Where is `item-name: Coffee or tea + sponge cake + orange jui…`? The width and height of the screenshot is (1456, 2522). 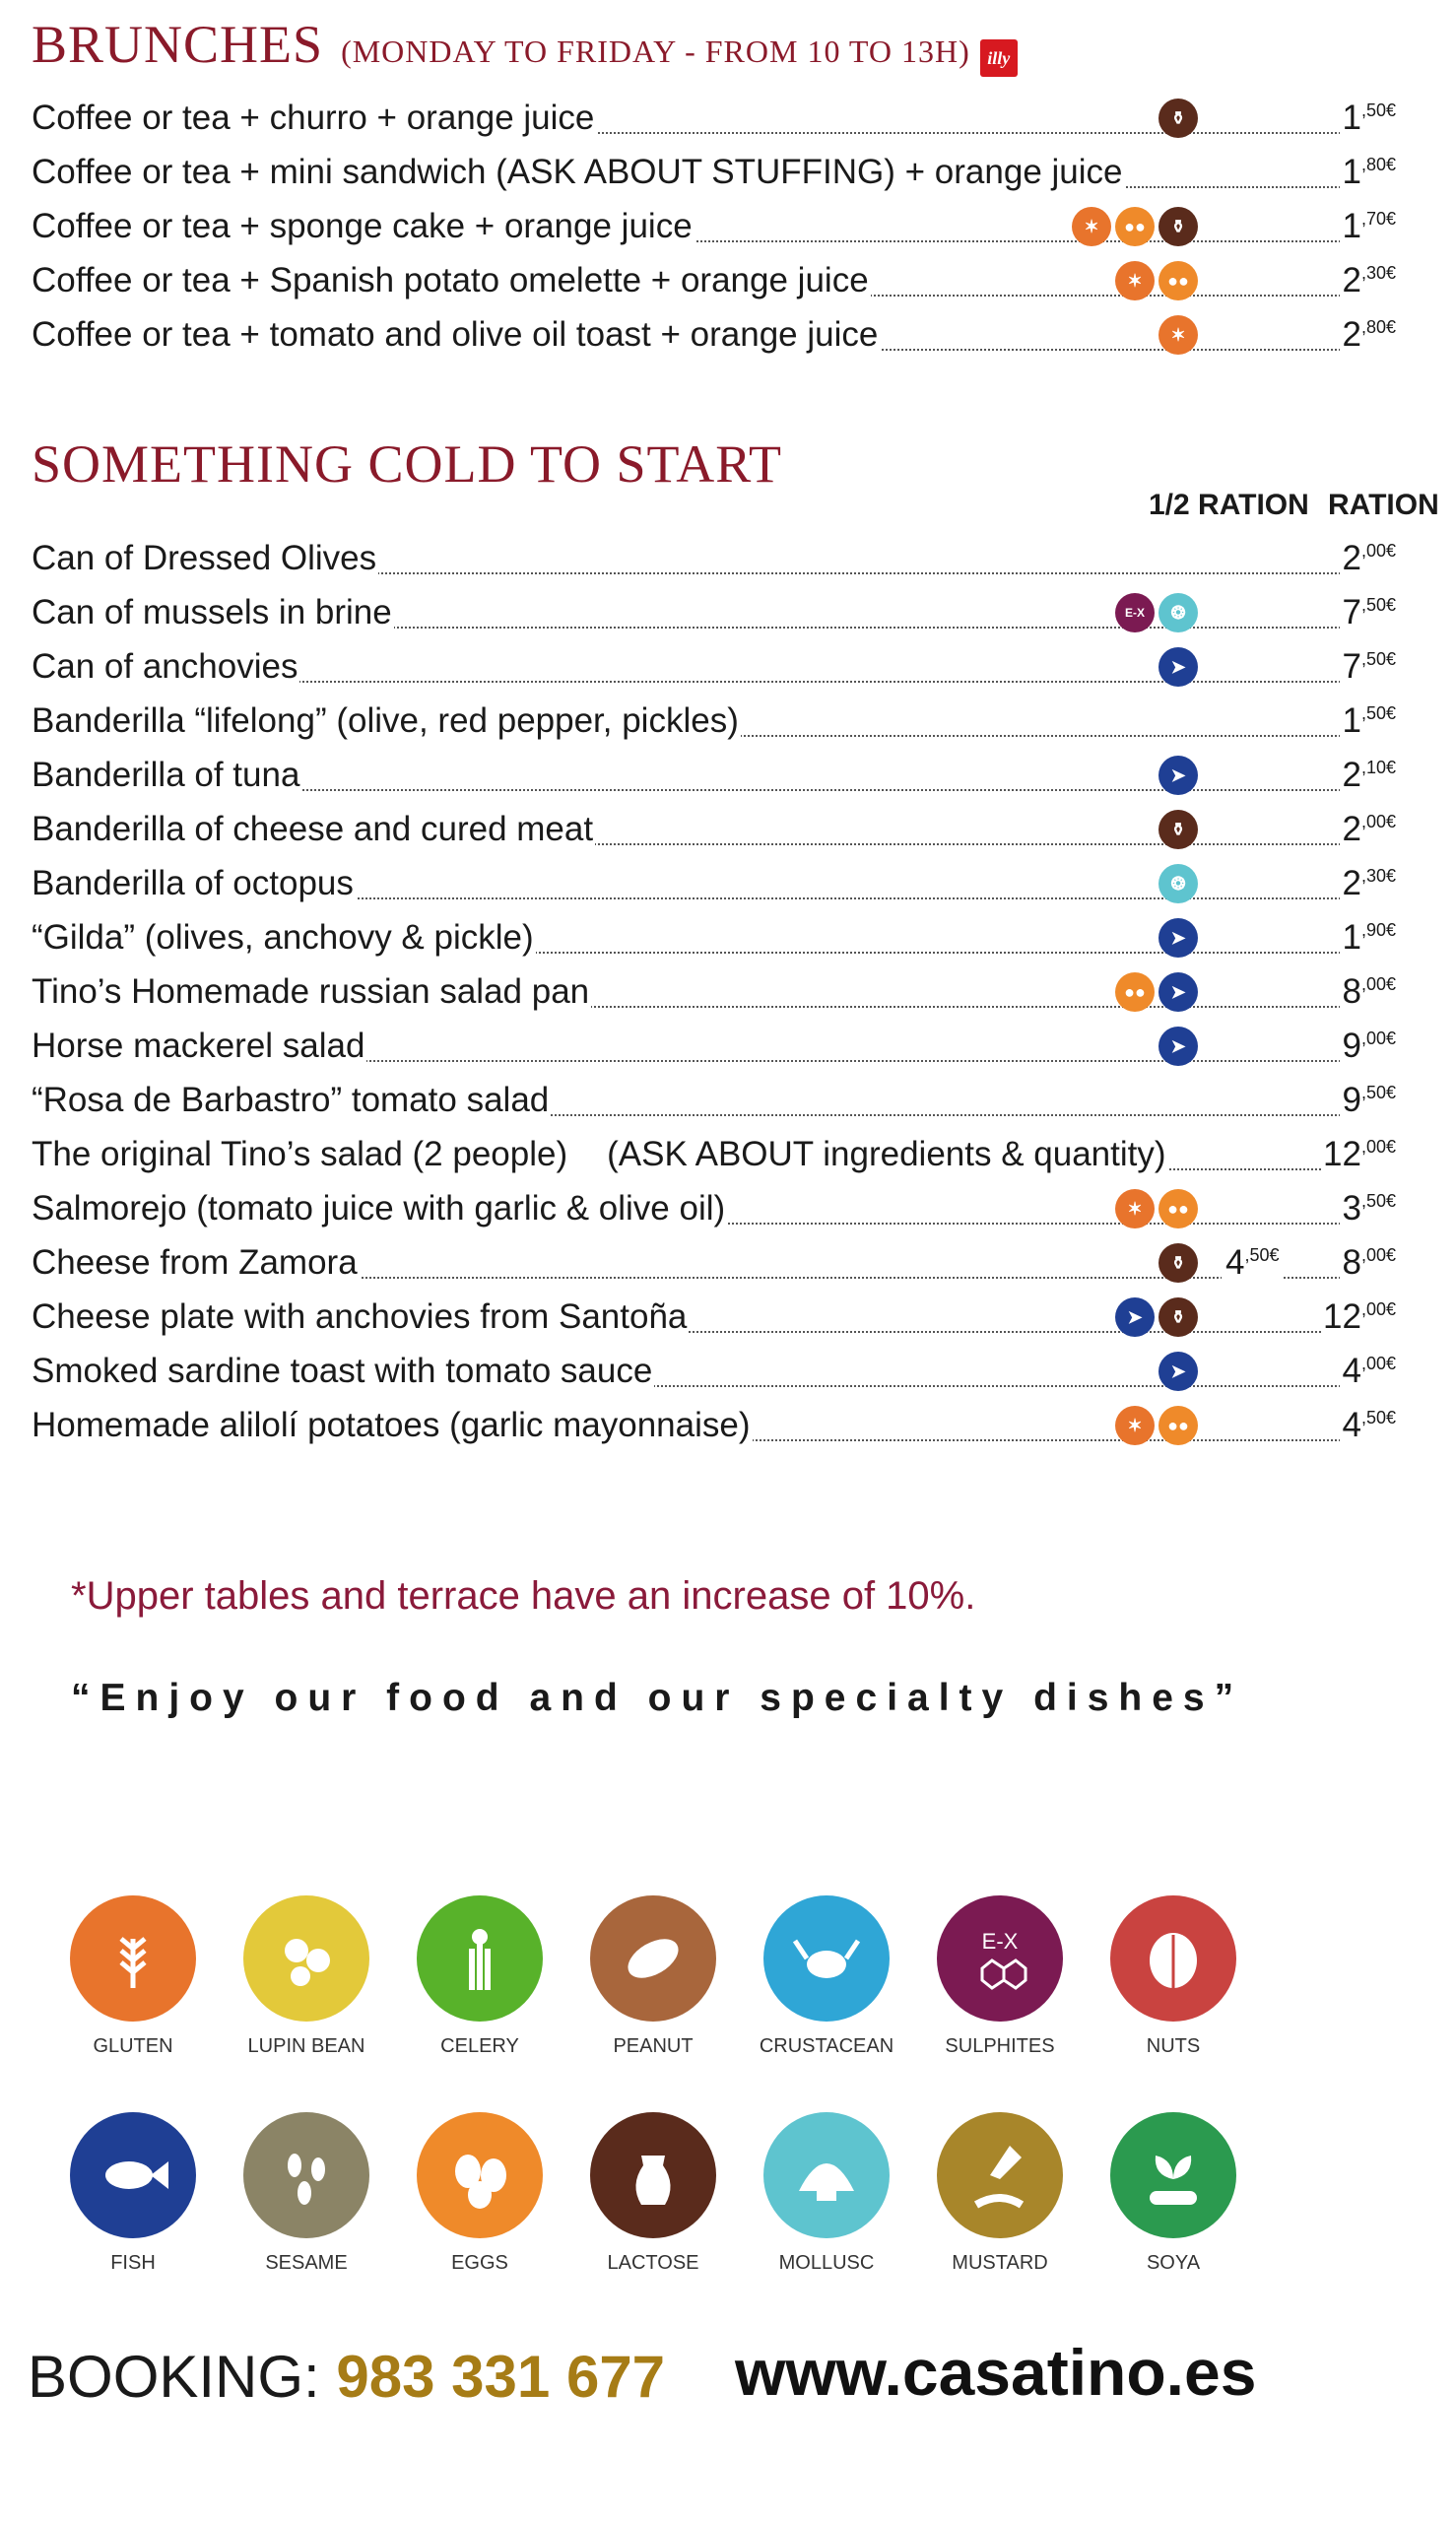 item-name: Coffee or tea + sponge cake + orange jui… is located at coordinates (363, 226).